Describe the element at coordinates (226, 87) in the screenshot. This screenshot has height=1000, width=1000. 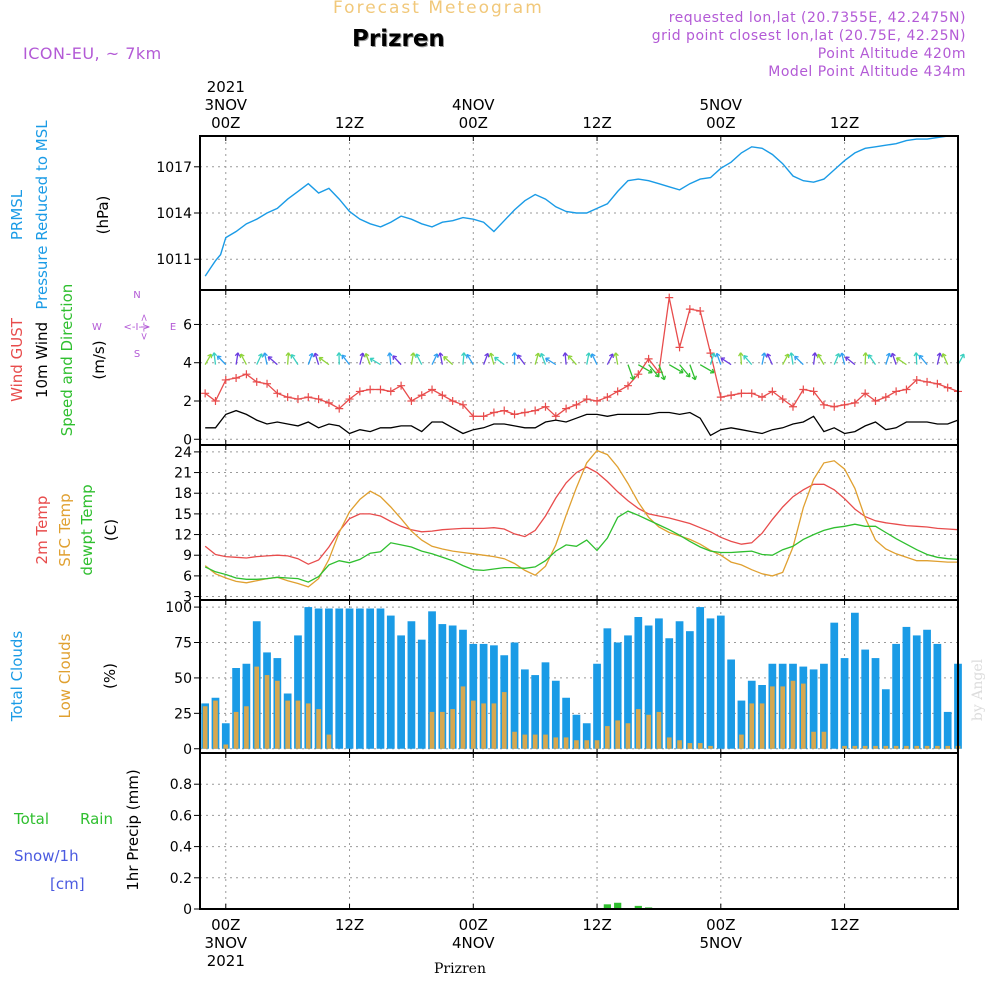
I see `time-label-top: 2021` at that location.